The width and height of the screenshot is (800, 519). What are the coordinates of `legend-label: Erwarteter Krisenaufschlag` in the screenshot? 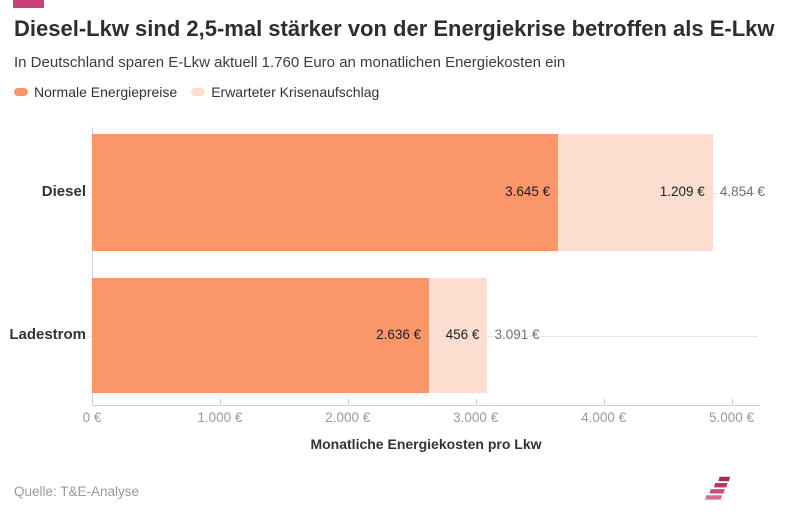 It's located at (295, 92).